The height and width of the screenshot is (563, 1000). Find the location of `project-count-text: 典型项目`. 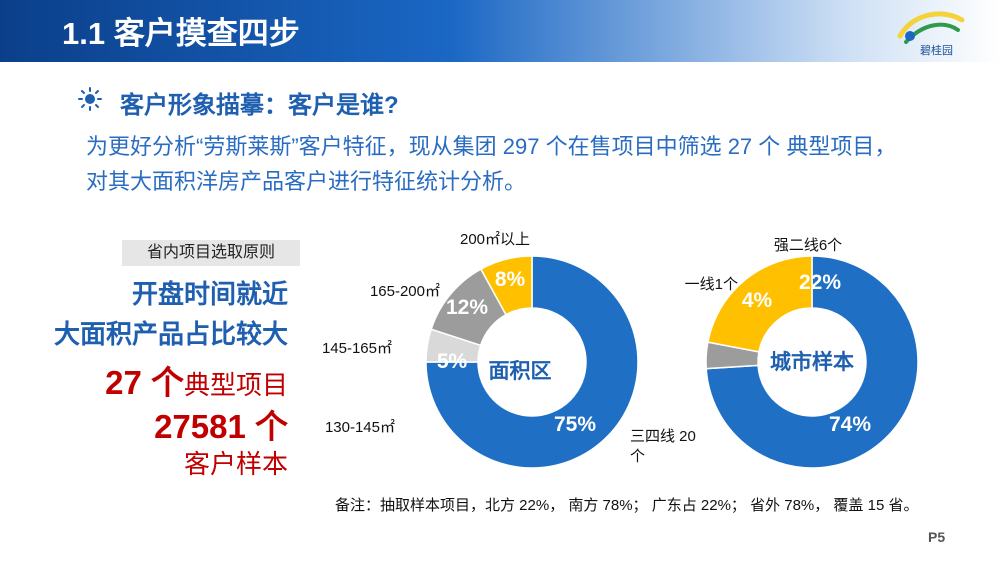

project-count-text: 典型项目 is located at coordinates (235, 385).